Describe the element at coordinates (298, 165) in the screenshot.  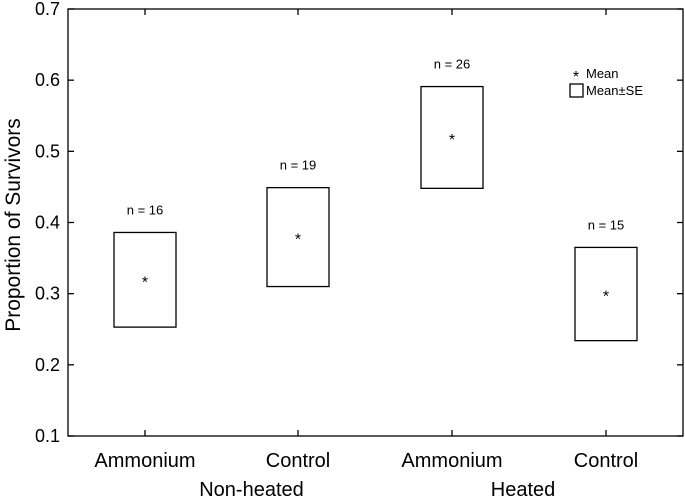
I see `n-label: n = 19` at that location.